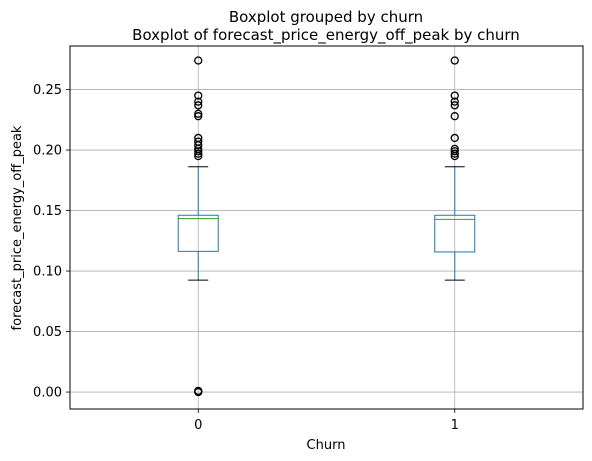 This screenshot has height=461, width=592. Describe the element at coordinates (326, 445) in the screenshot. I see `x-axis-label: Churn` at that location.